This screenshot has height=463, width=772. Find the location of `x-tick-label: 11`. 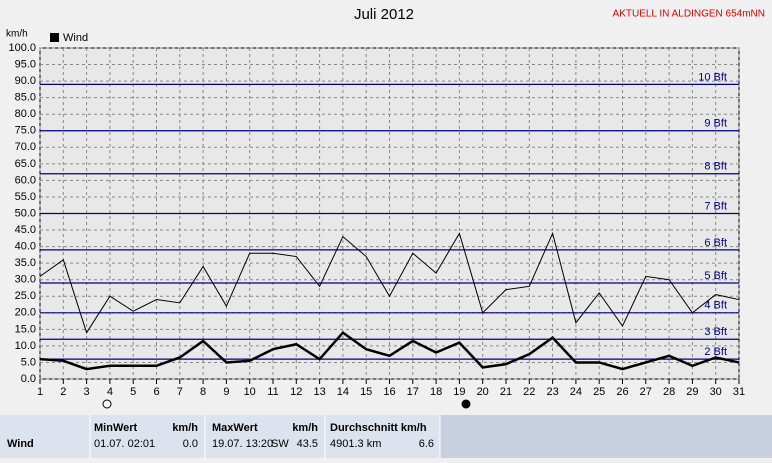

x-tick-label: 11 is located at coordinates (272, 392).